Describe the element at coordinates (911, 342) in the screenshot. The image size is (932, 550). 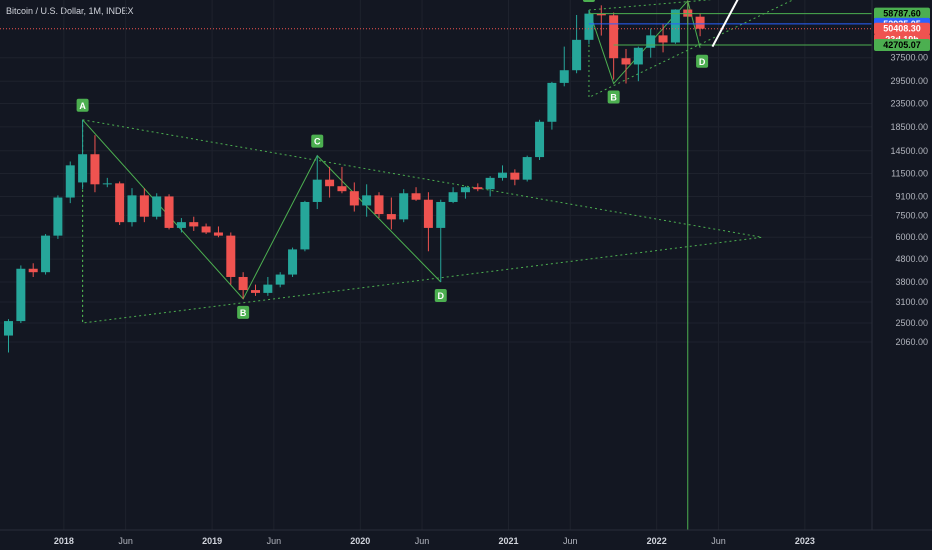
I see `y-tick-label: 2060.00` at that location.